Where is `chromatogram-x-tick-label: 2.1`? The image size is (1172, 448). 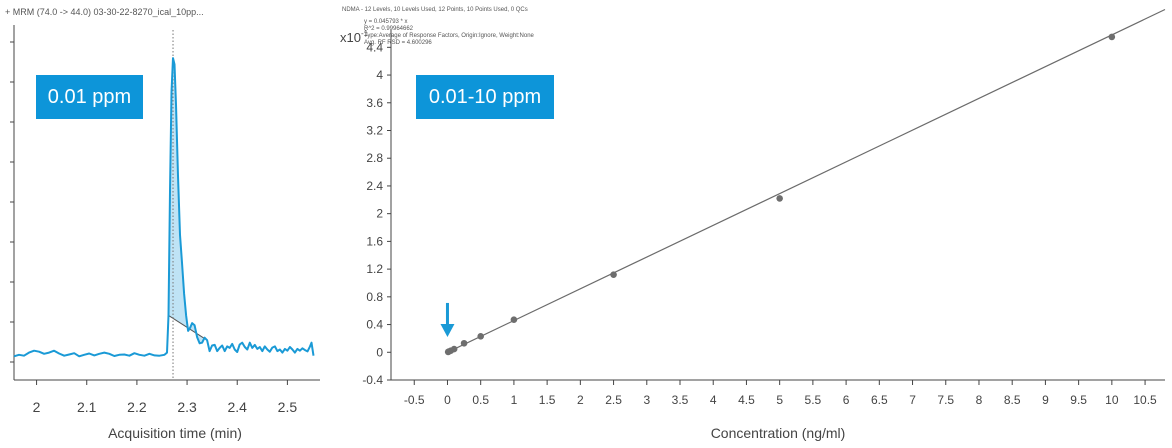 chromatogram-x-tick-label: 2.1 is located at coordinates (87, 407).